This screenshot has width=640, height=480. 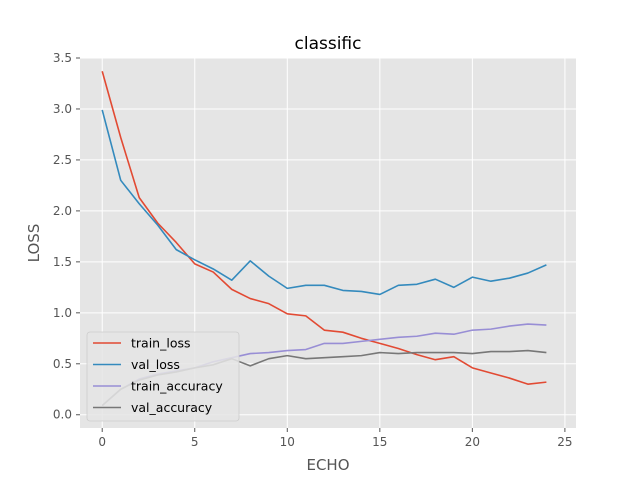 I want to click on x-tick-label: 15, so click(x=379, y=442).